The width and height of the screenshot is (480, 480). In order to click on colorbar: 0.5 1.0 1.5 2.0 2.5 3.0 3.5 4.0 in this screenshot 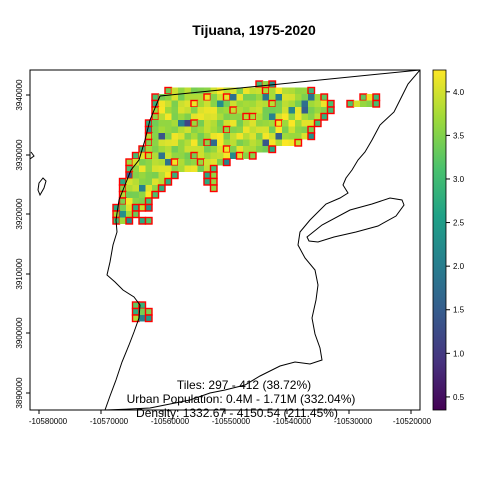, I will do `click(448, 240)`.